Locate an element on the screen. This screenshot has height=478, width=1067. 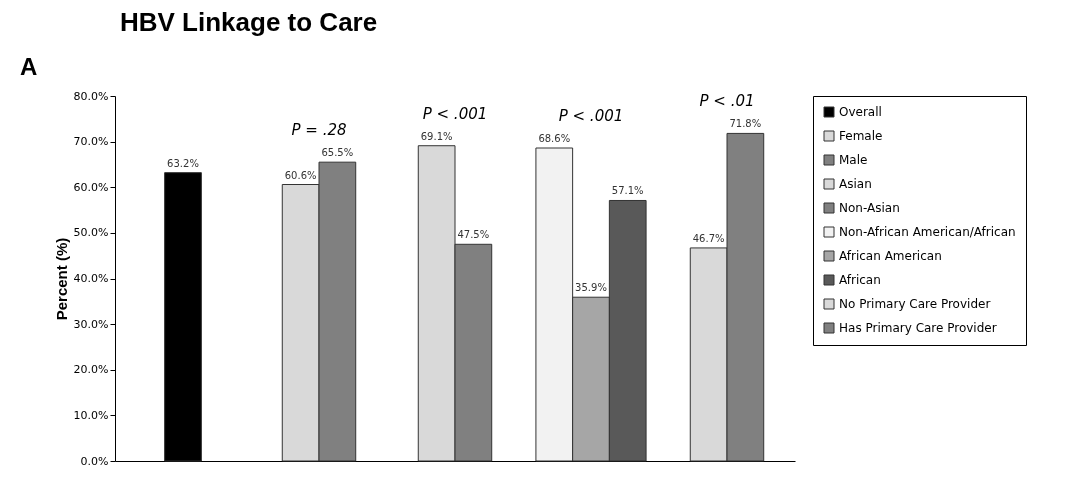
y-tick-label: 30.0% is located at coordinates (91, 324).